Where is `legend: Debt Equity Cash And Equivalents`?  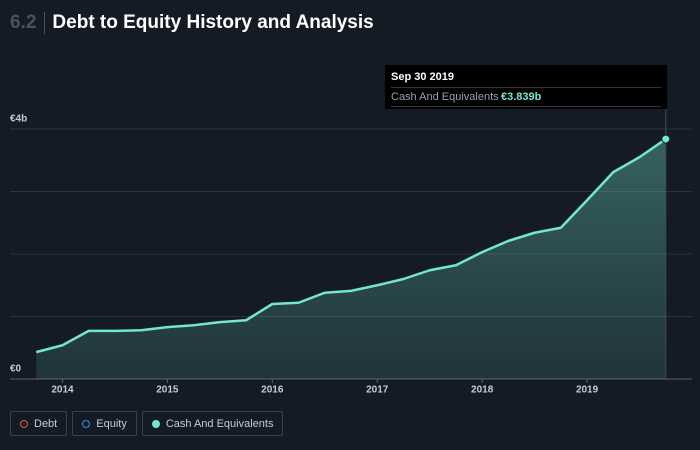
legend: Debt Equity Cash And Equivalents is located at coordinates (147, 423).